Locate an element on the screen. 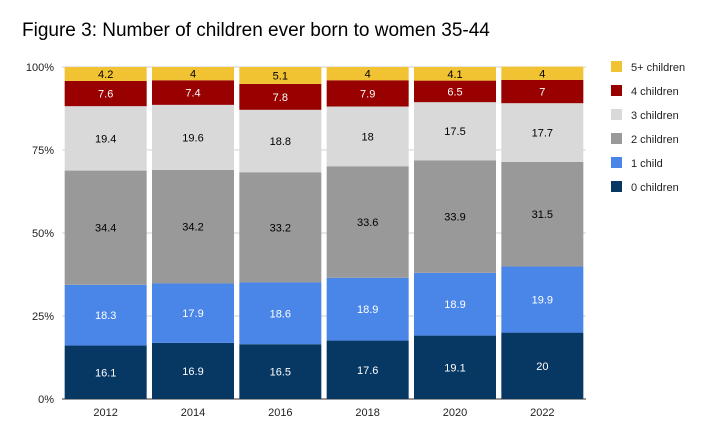  legend-label: 0 children is located at coordinates (655, 188).